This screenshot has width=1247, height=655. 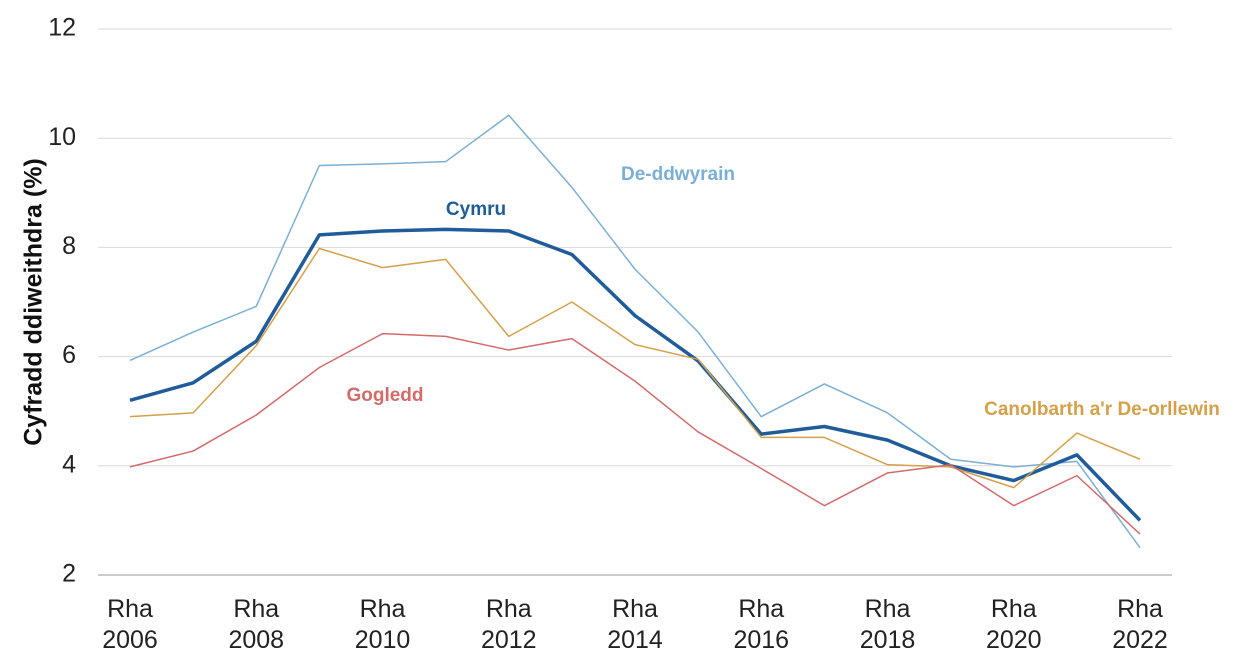 I want to click on y-tick-label: 4, so click(x=69, y=464).